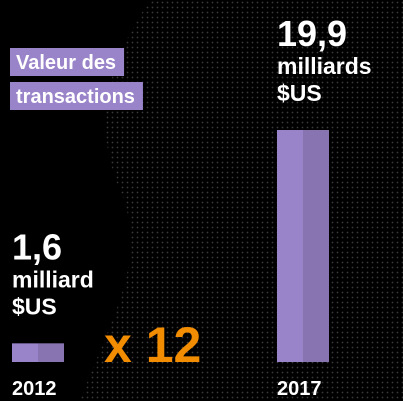  What do you see at coordinates (152, 345) in the screenshot?
I see `annotation: x 12` at bounding box center [152, 345].